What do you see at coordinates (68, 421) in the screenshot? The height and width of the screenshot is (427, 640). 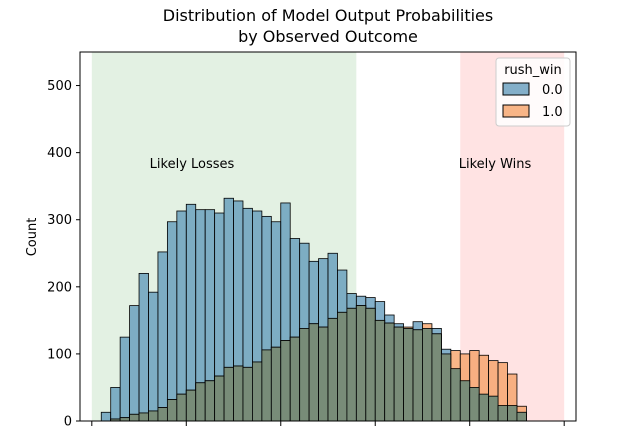 I see `y-tick-label-0: 0` at bounding box center [68, 421].